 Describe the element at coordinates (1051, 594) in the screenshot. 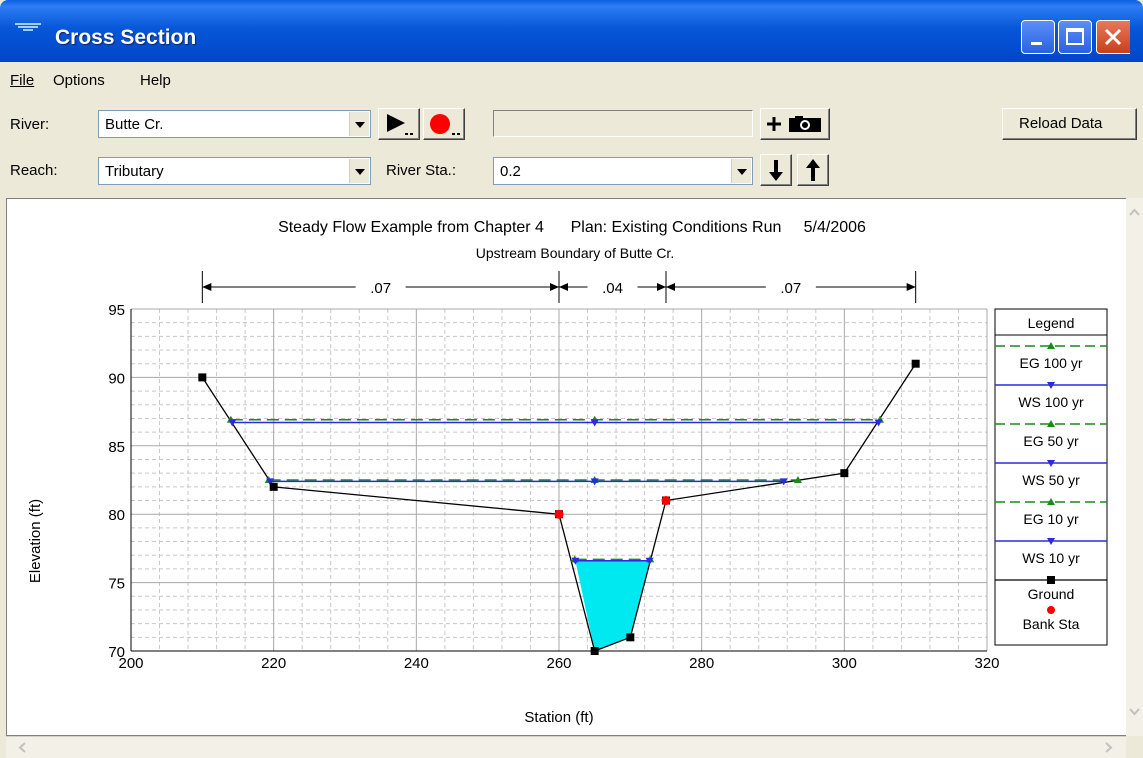

I see `legend-label: Ground` at that location.